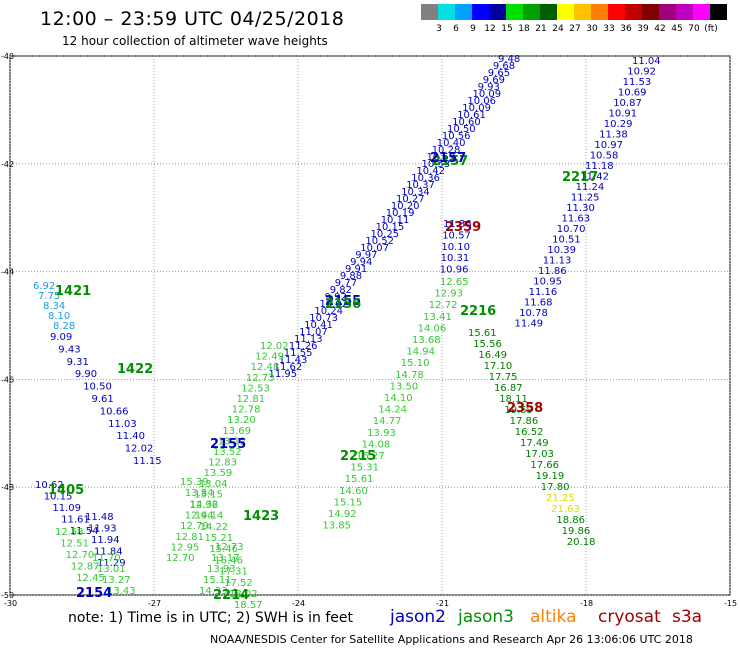 The width and height of the screenshot is (740, 650). Describe the element at coordinates (103, 399) in the screenshot. I see `wave-height-value: 9.61` at that location.